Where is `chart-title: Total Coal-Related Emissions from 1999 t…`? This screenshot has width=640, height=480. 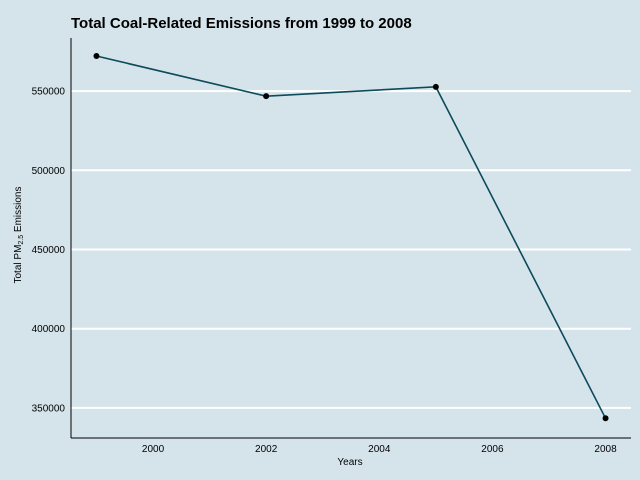
chart-title: Total Coal-Related Emissions from 1999 t… is located at coordinates (241, 23).